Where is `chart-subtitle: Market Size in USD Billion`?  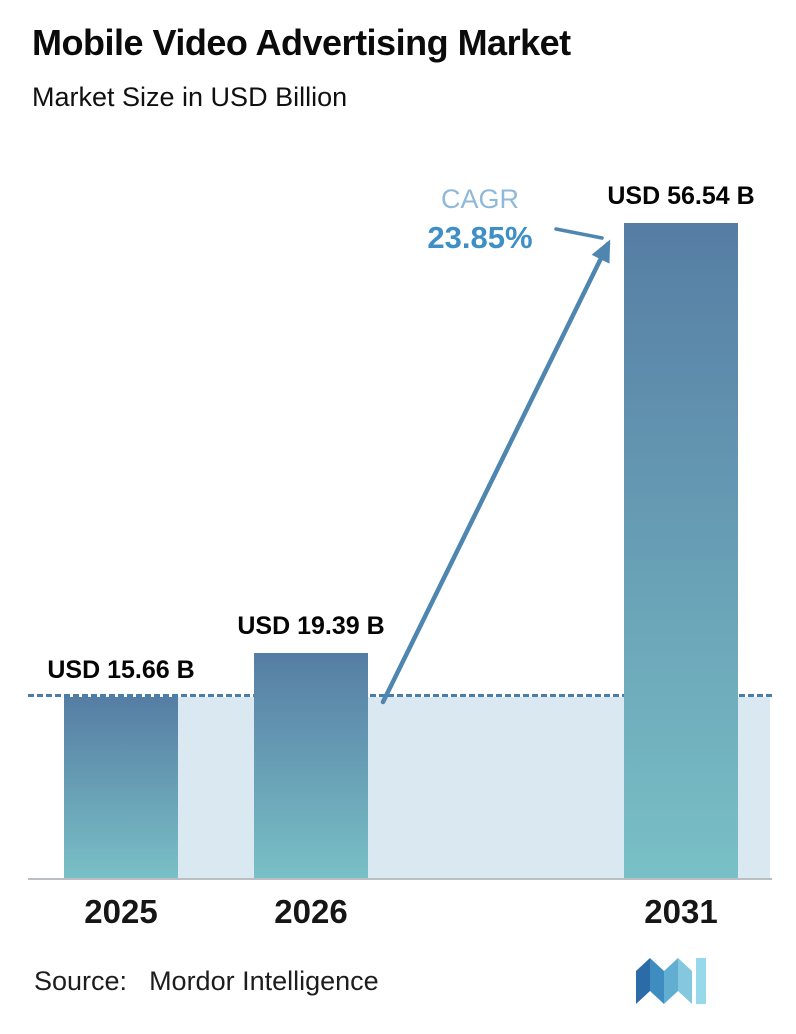
chart-subtitle: Market Size in USD Billion is located at coordinates (190, 97).